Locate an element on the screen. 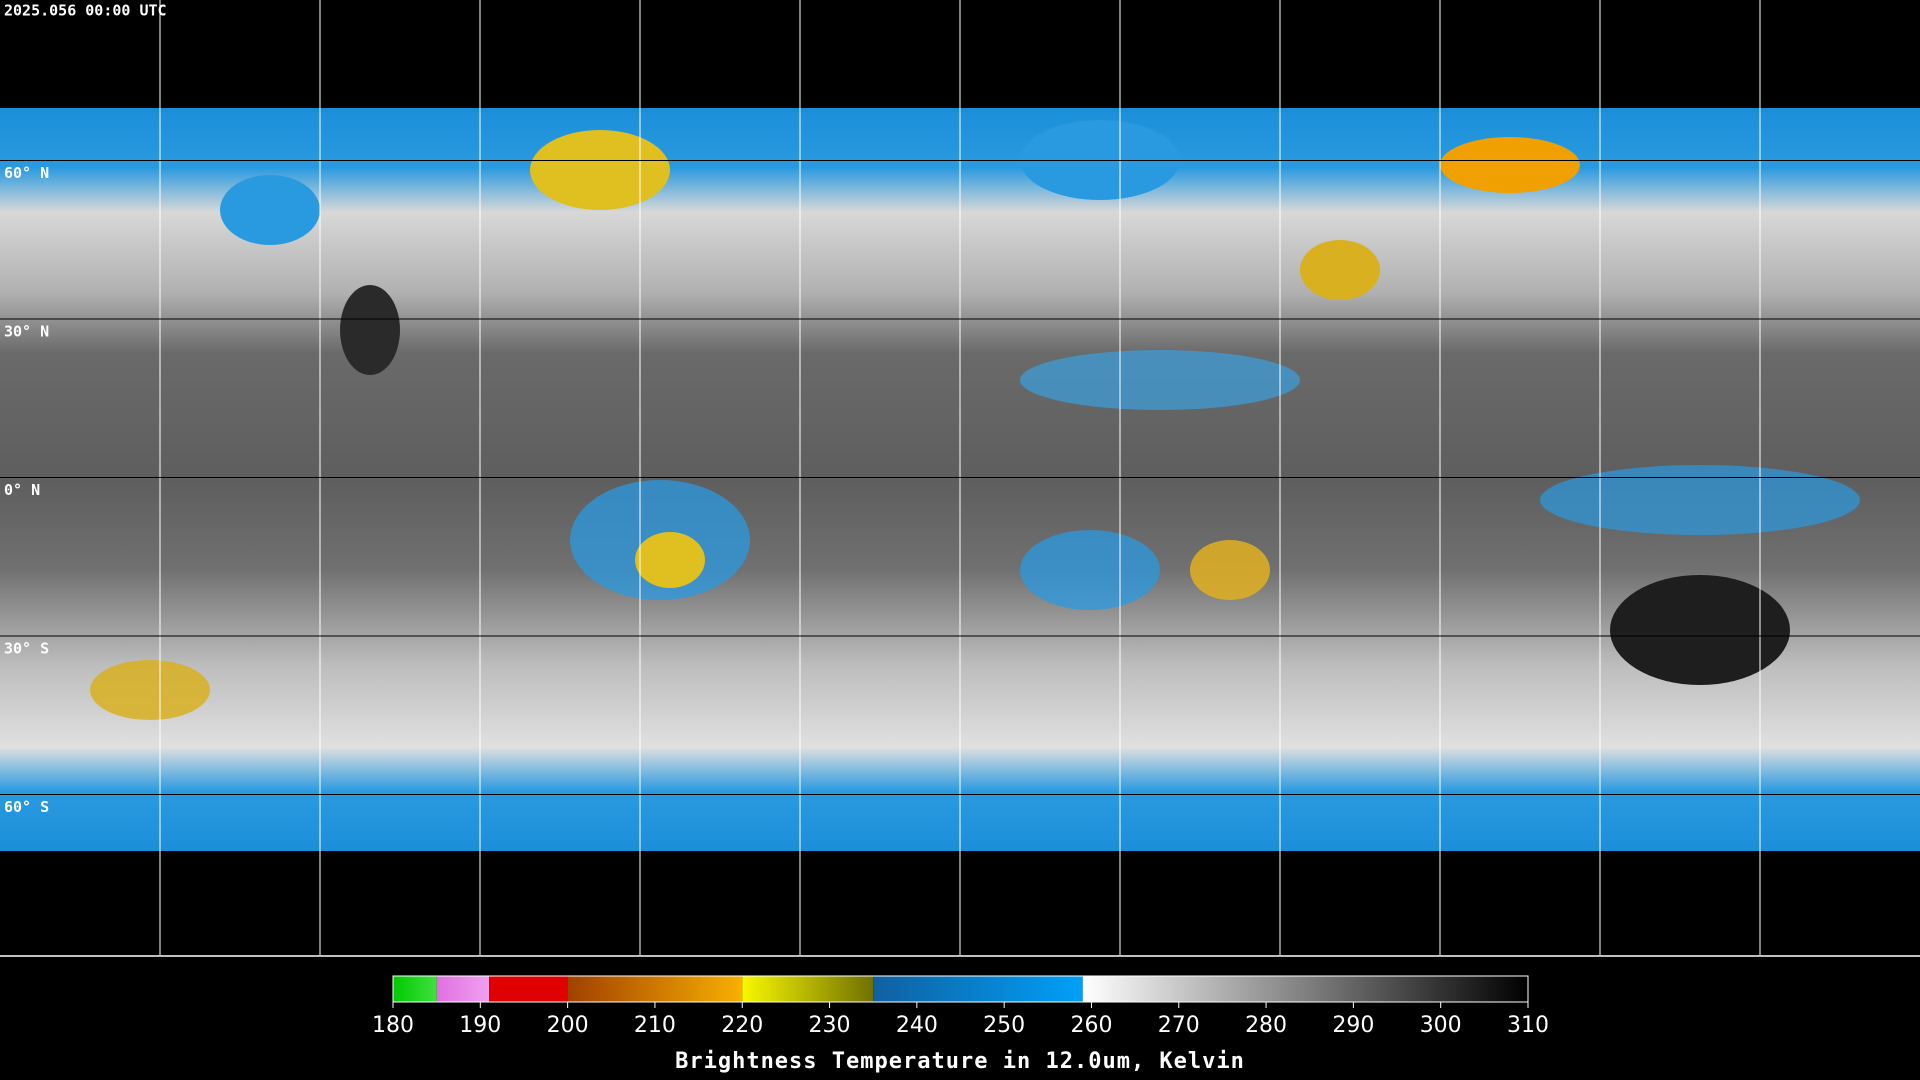 This screenshot has height=1080, width=1920. colorbar-tick-label: 230 is located at coordinates (830, 1025).